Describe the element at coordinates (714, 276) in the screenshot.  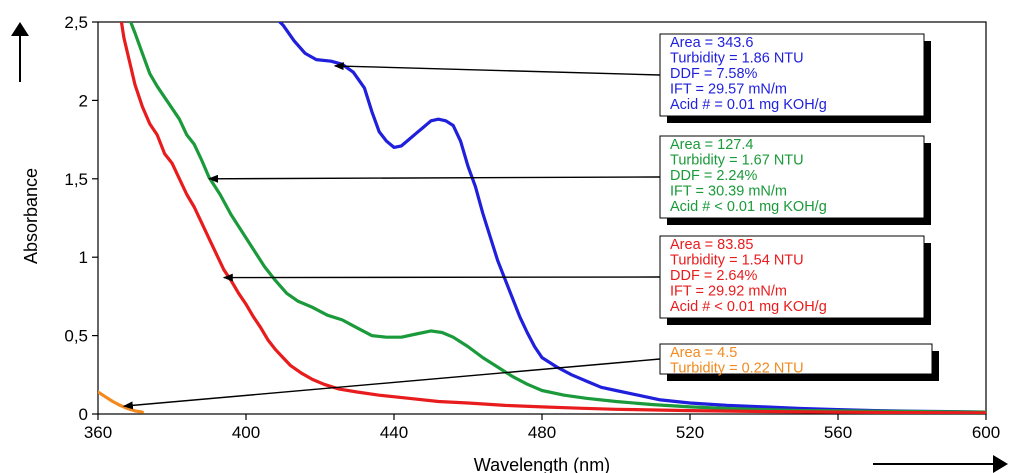
I see `annotation-line: DDF = 2.64%` at that location.